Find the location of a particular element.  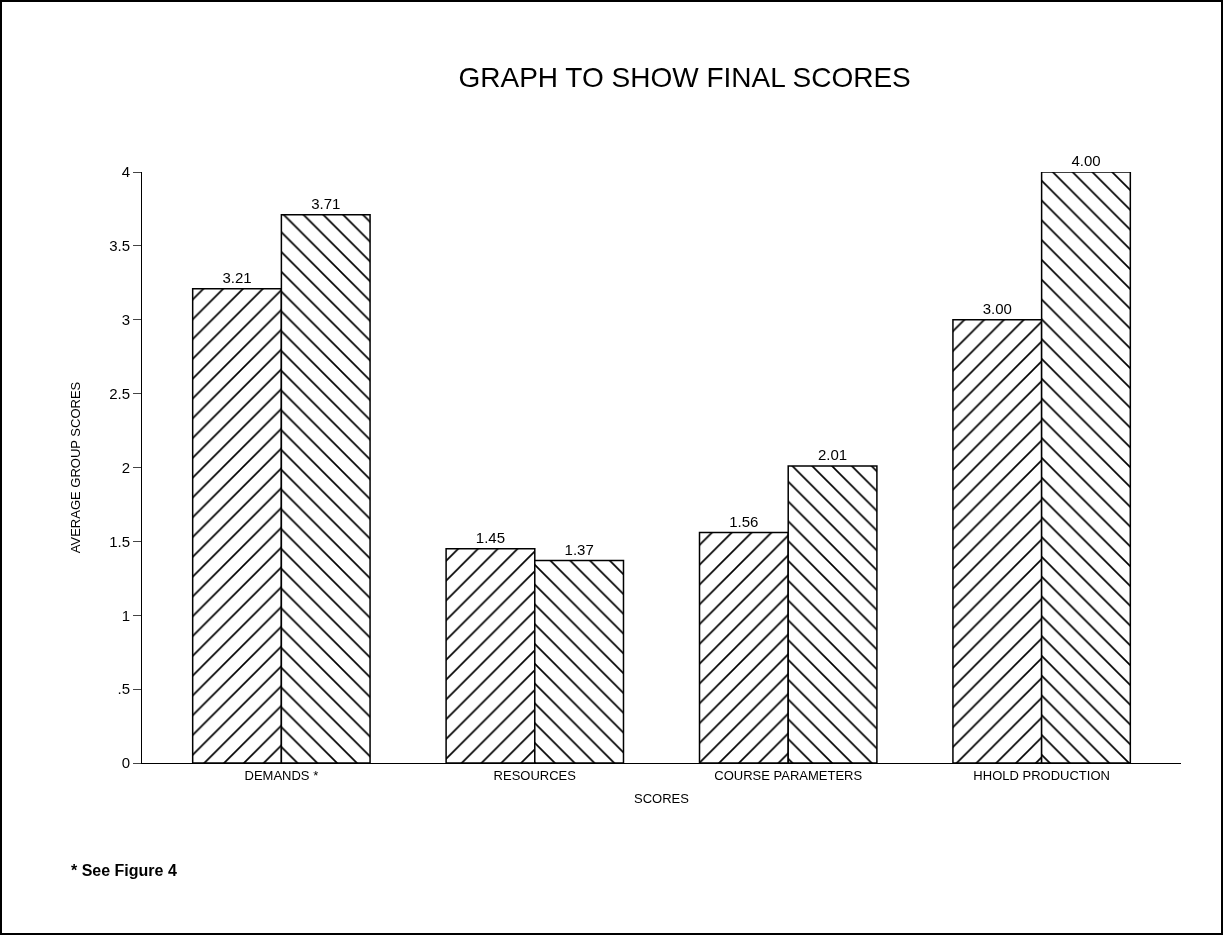

y-tick-label: 3 is located at coordinates (125, 319).